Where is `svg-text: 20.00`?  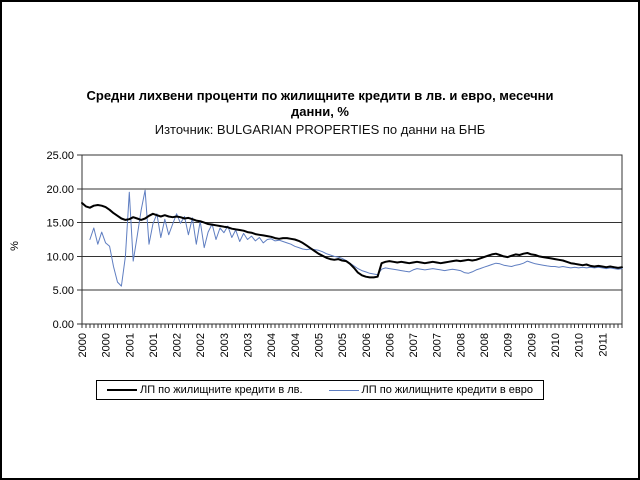
svg-text: 20.00 is located at coordinates (60, 190).